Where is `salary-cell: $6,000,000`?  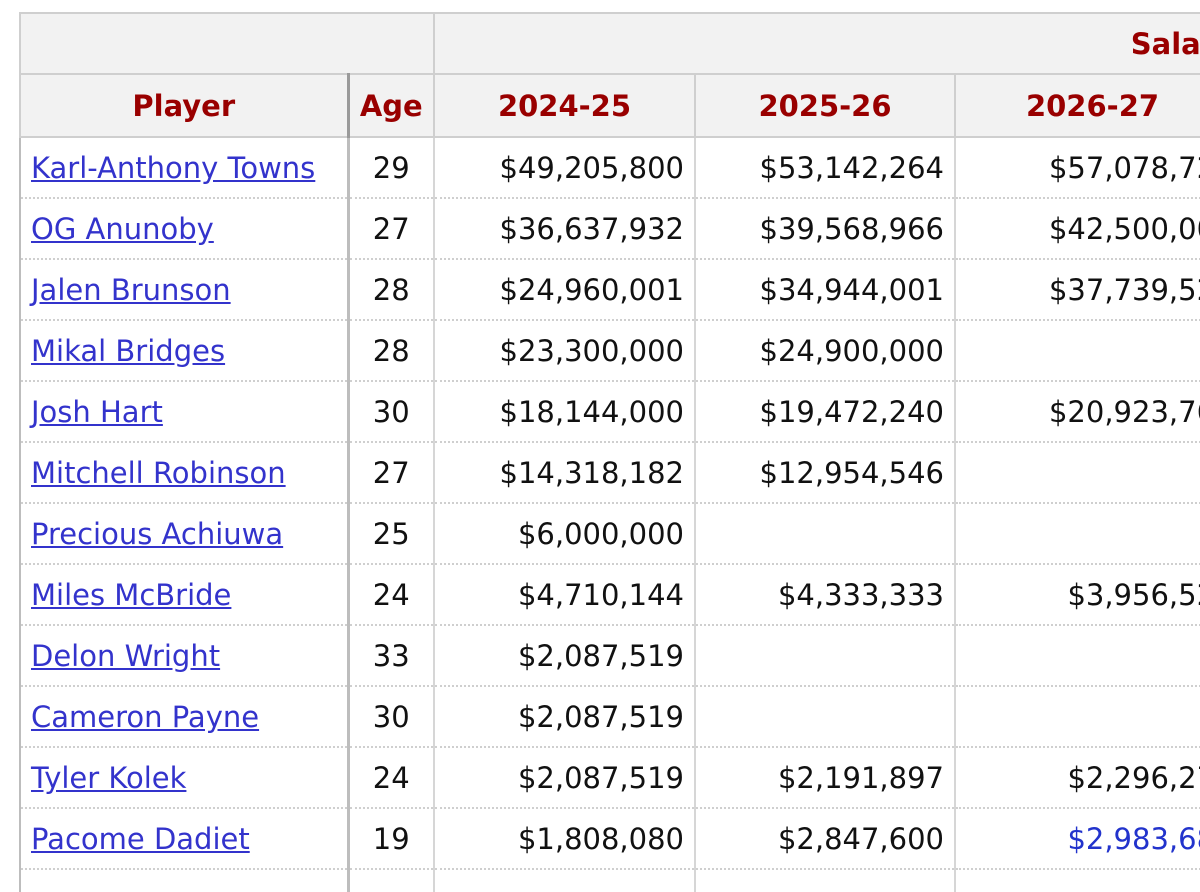 salary-cell: $6,000,000 is located at coordinates (564, 534).